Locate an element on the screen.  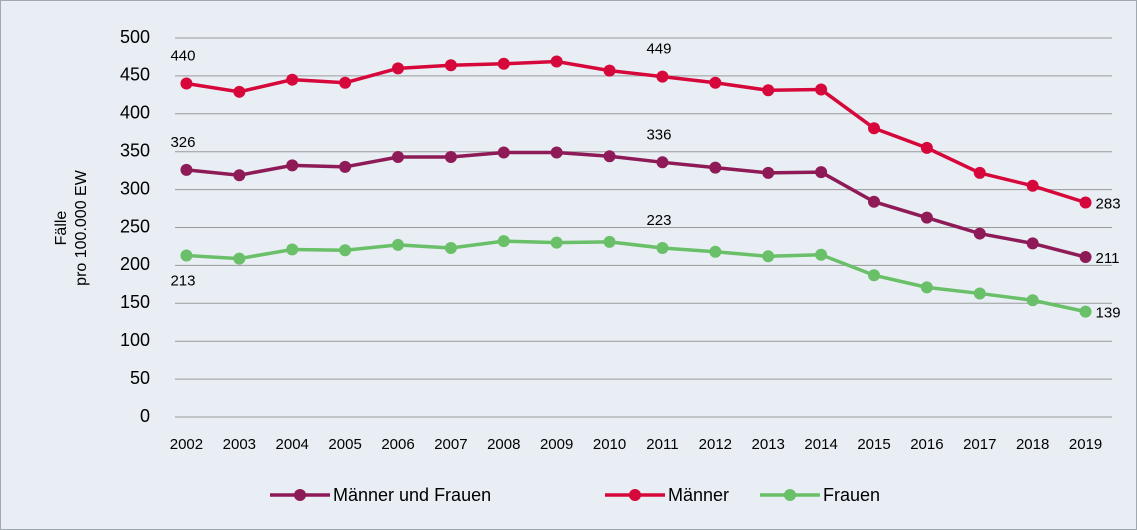
legend-label: Frauen is located at coordinates (851, 495).